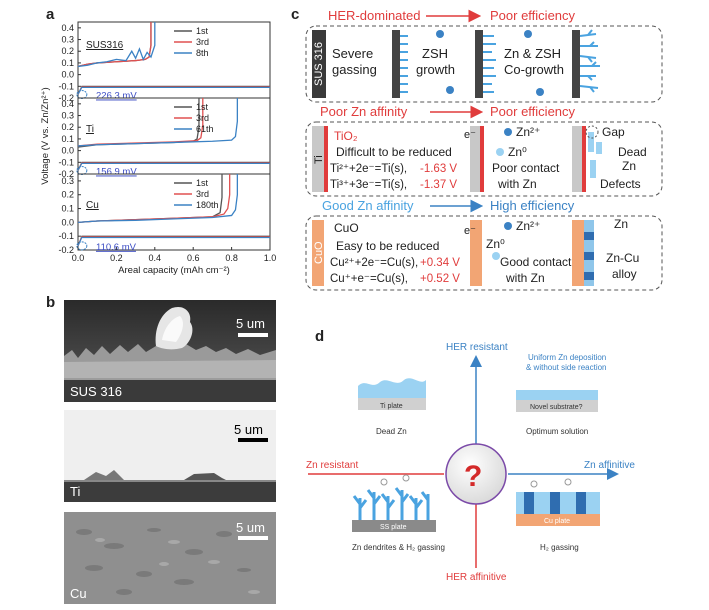  I want to click on dendrites-caption: Zn dendrites & H₂ gassing, so click(398, 547).